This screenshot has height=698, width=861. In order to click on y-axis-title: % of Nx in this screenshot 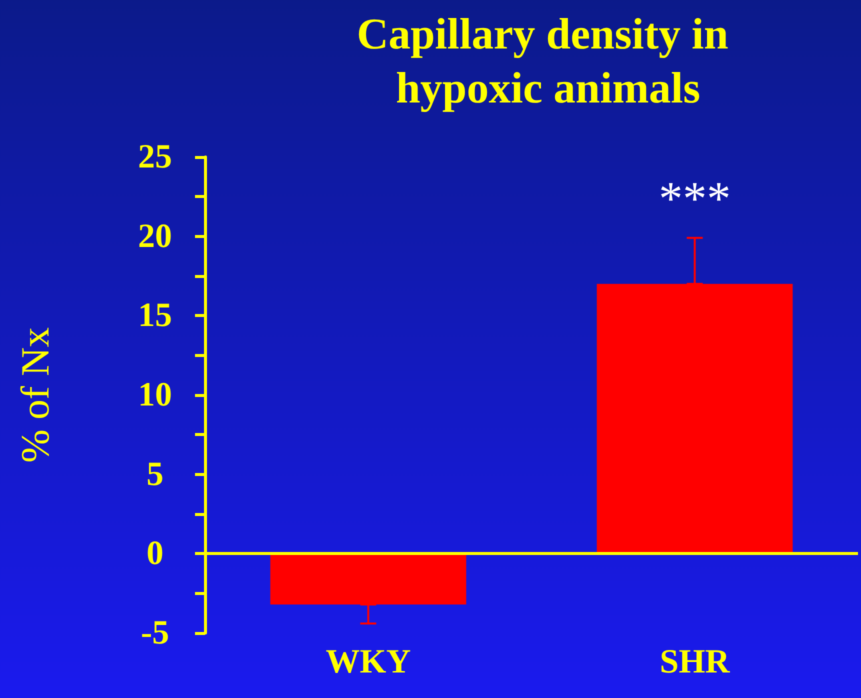, I will do `click(35, 395)`.